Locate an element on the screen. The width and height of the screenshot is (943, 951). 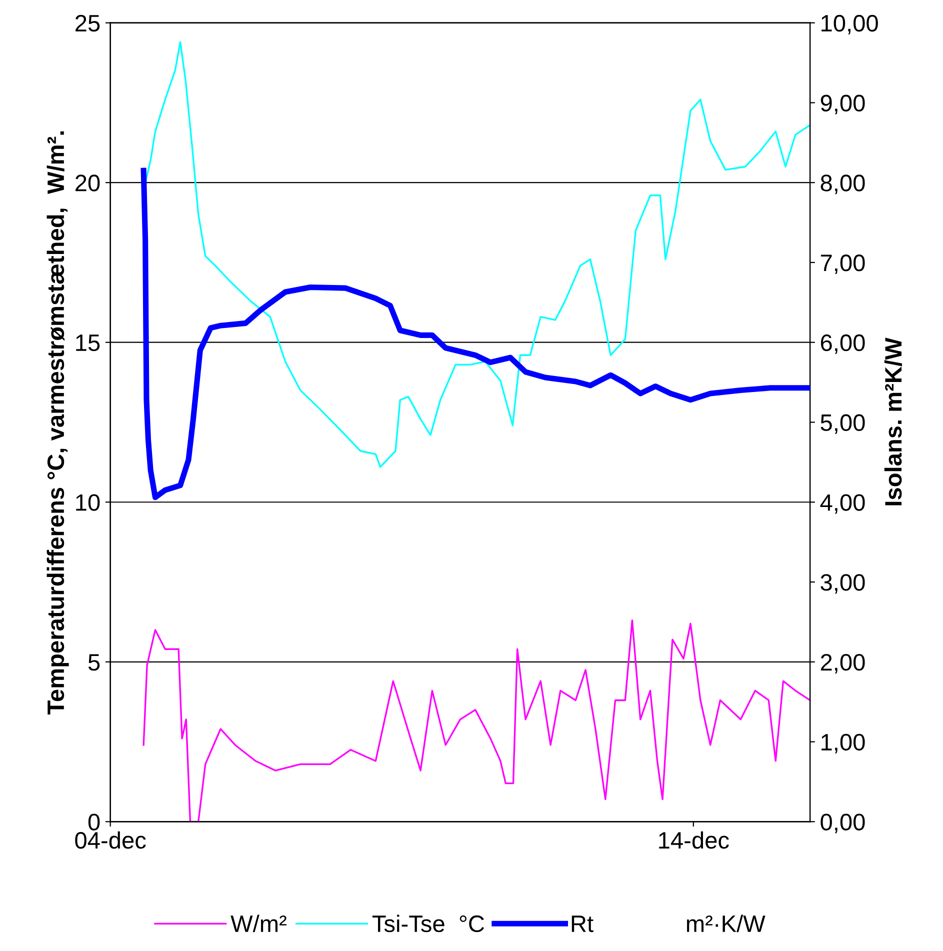
legend-label: W/m² is located at coordinates (258, 923).